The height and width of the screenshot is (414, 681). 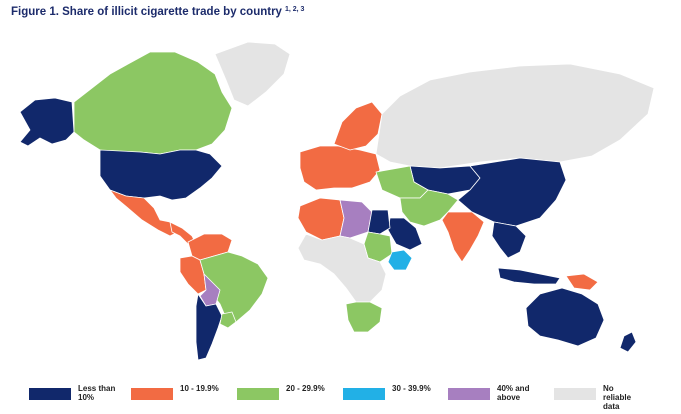 I want to click on region-ethiopia: Ethiopia, so click(x=400, y=260).